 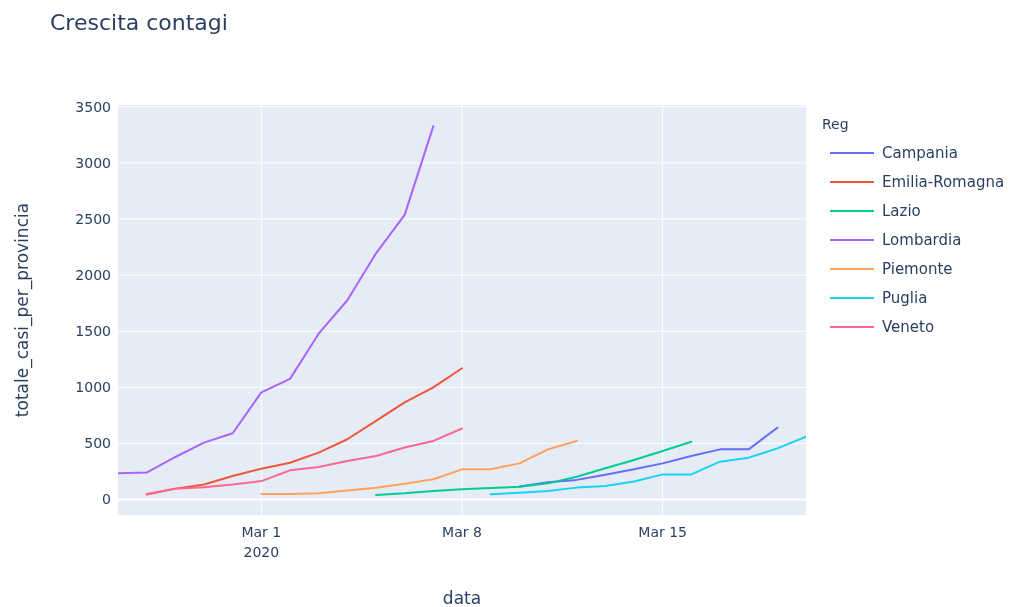 I want to click on y-tick-label: 0, so click(x=106, y=499).